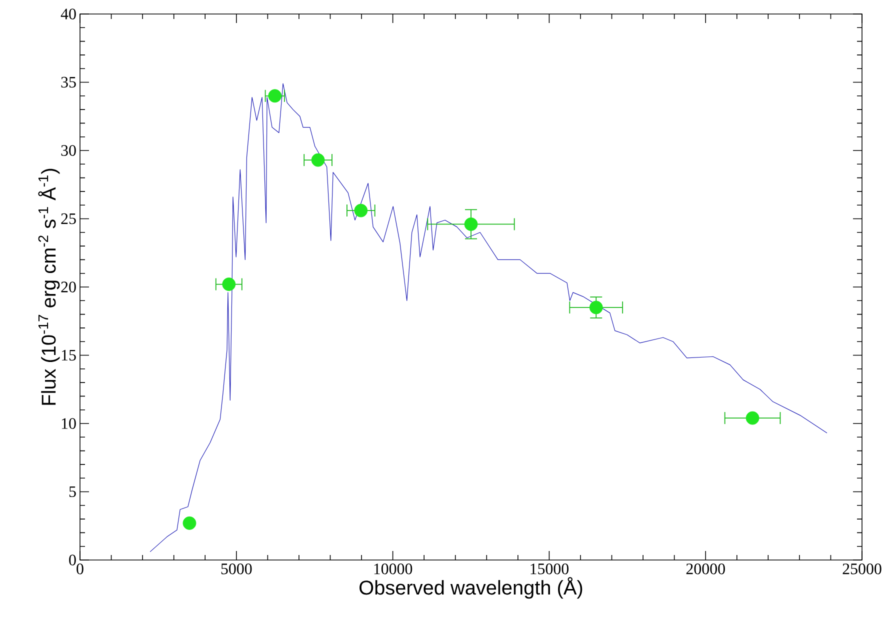 The width and height of the screenshot is (891, 622). What do you see at coordinates (549, 569) in the screenshot?
I see `x-tick-label: 15000` at bounding box center [549, 569].